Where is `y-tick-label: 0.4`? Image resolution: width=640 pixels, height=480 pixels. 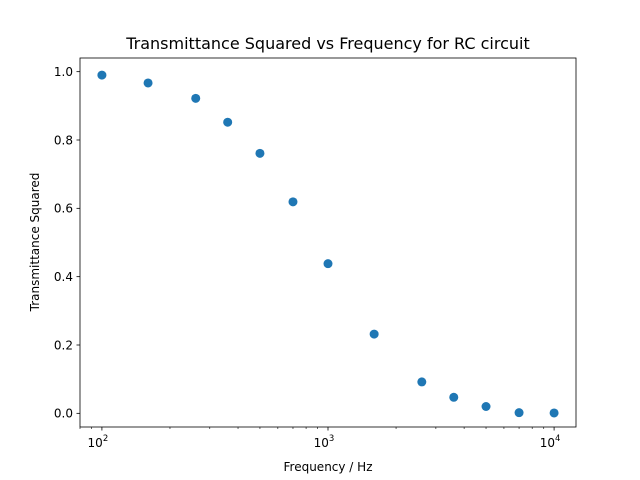 y-tick-label: 0.4 is located at coordinates (63, 277).